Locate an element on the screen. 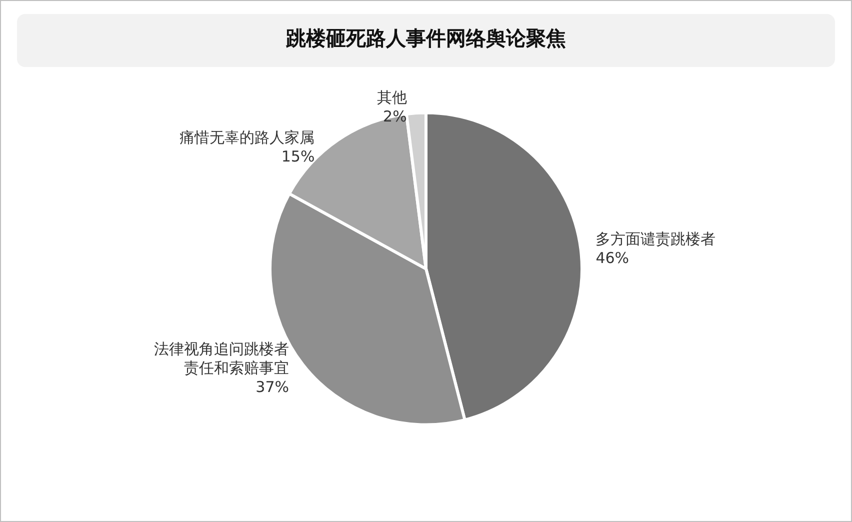 This screenshot has height=522, width=852. slice-label: 其他 is located at coordinates (391, 97).